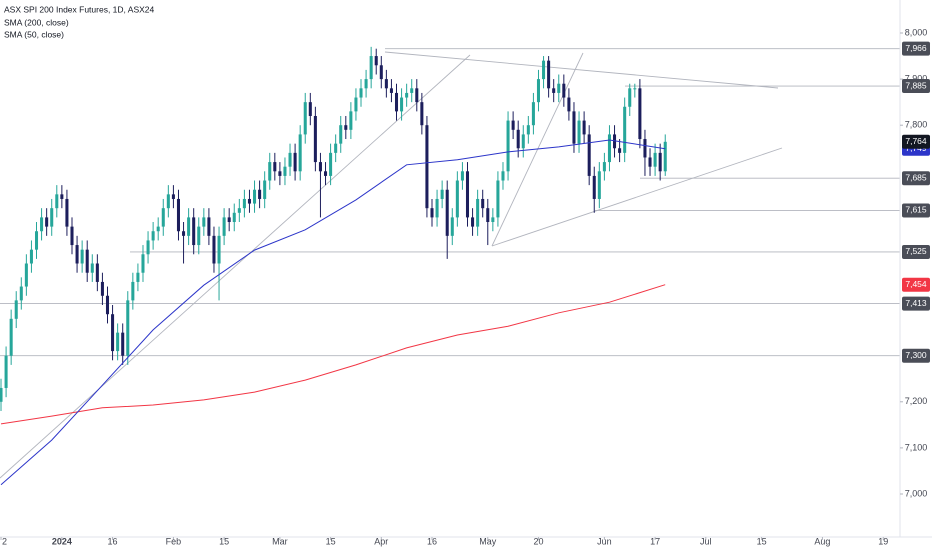  What do you see at coordinates (655, 541) in the screenshot?
I see `x-tick-label: 17` at bounding box center [655, 541].